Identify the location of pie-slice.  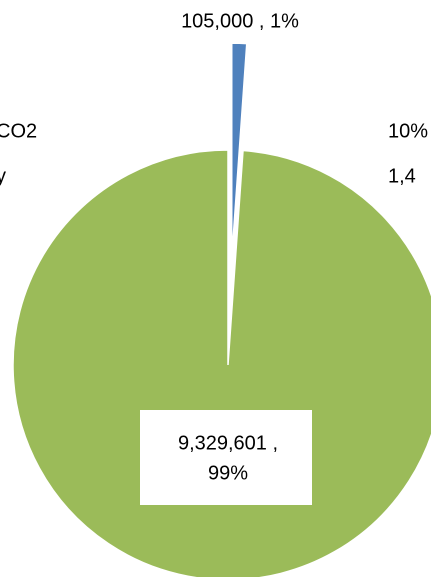
(239, 150).